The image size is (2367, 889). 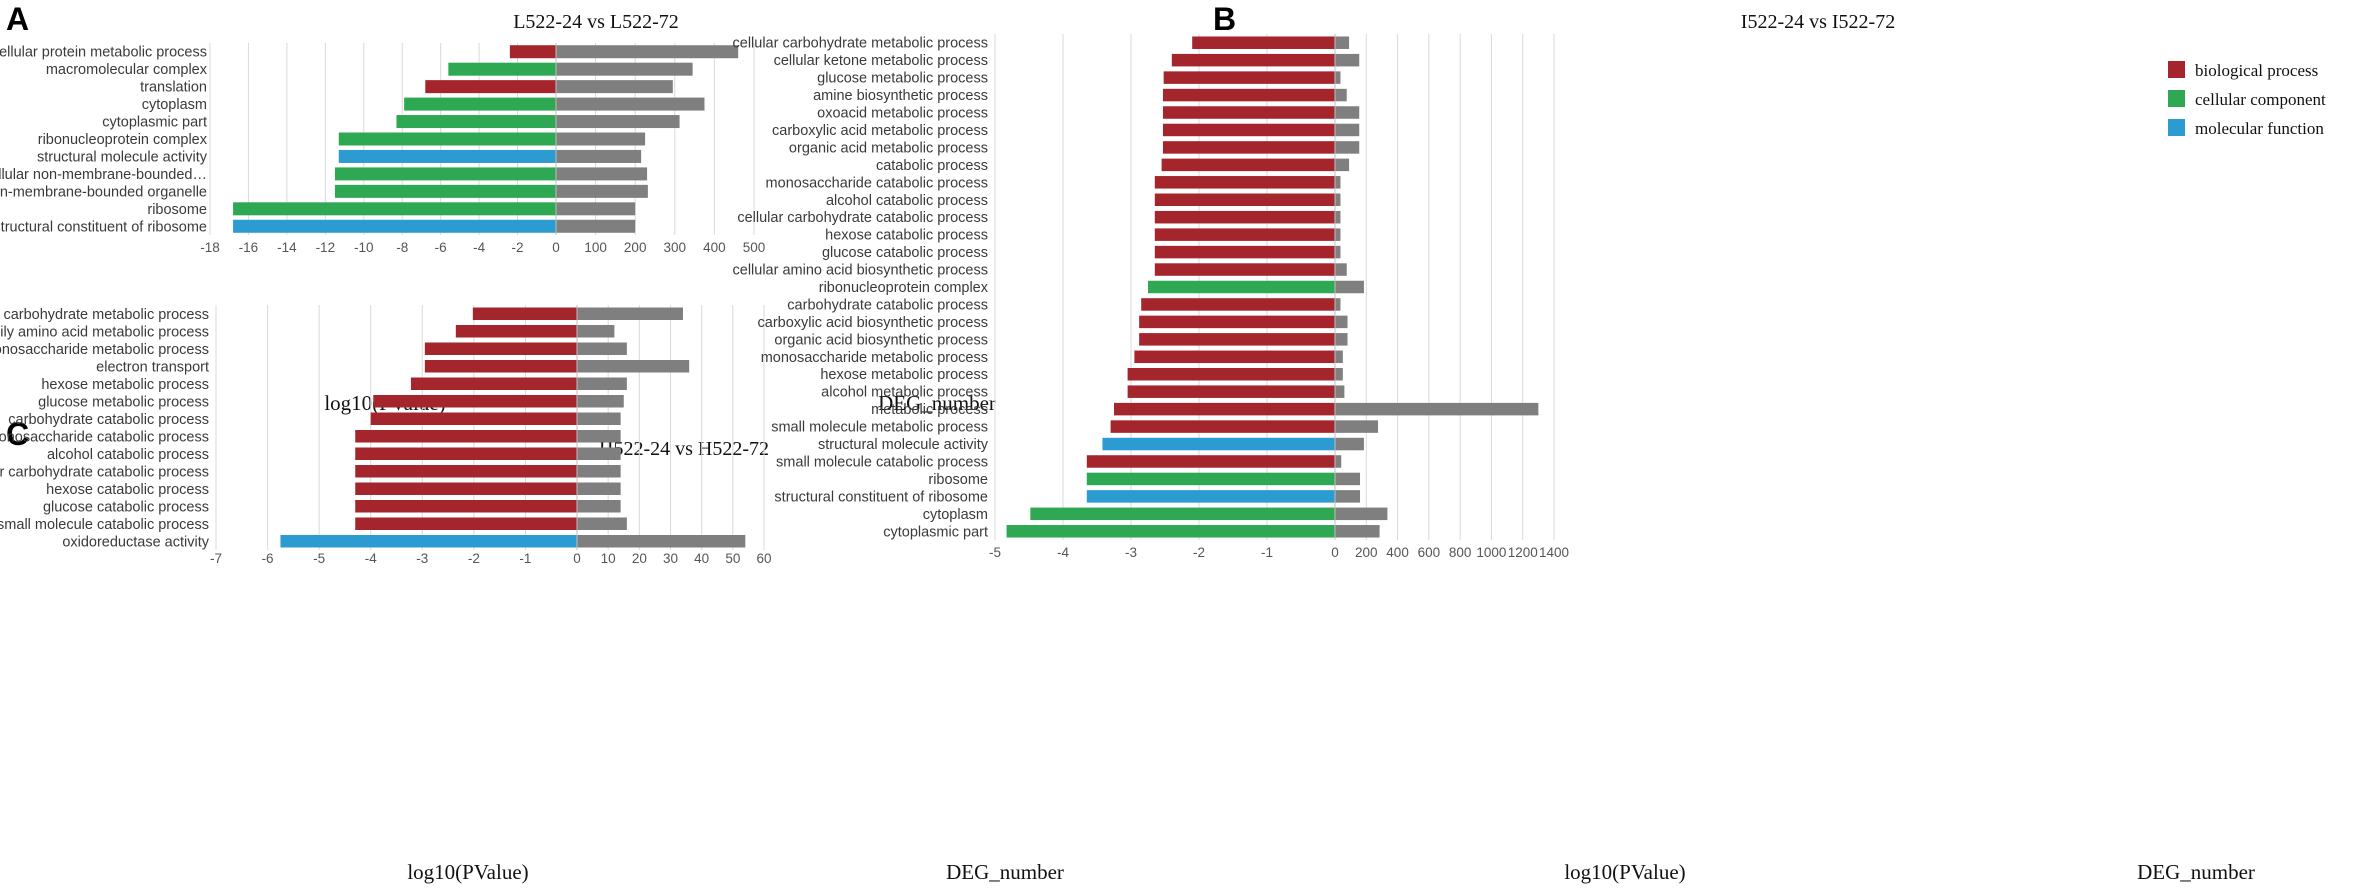 I want to click on panel-b-category-label: cytoplasmic part, so click(x=935, y=532).